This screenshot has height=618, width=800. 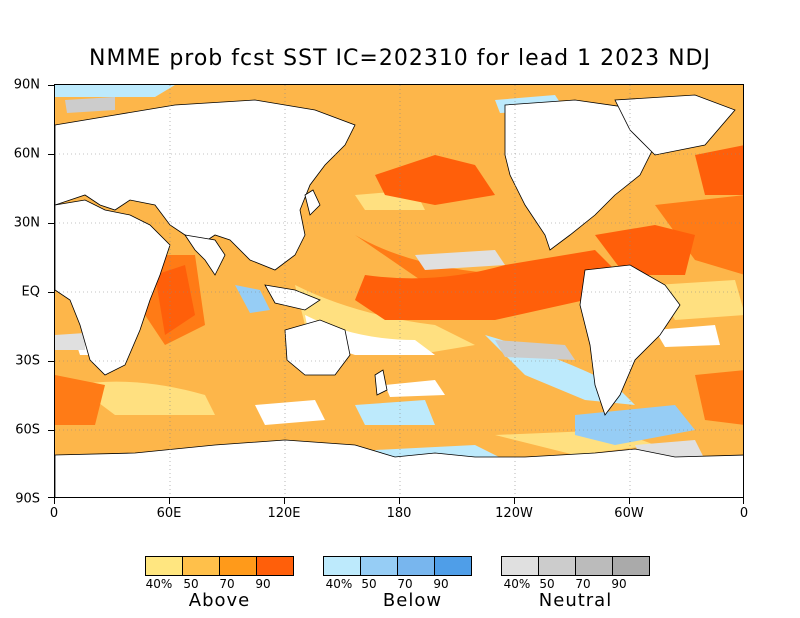 I want to click on legend-neutral-ticks: 40% 50 70 90, so click(x=575, y=583).